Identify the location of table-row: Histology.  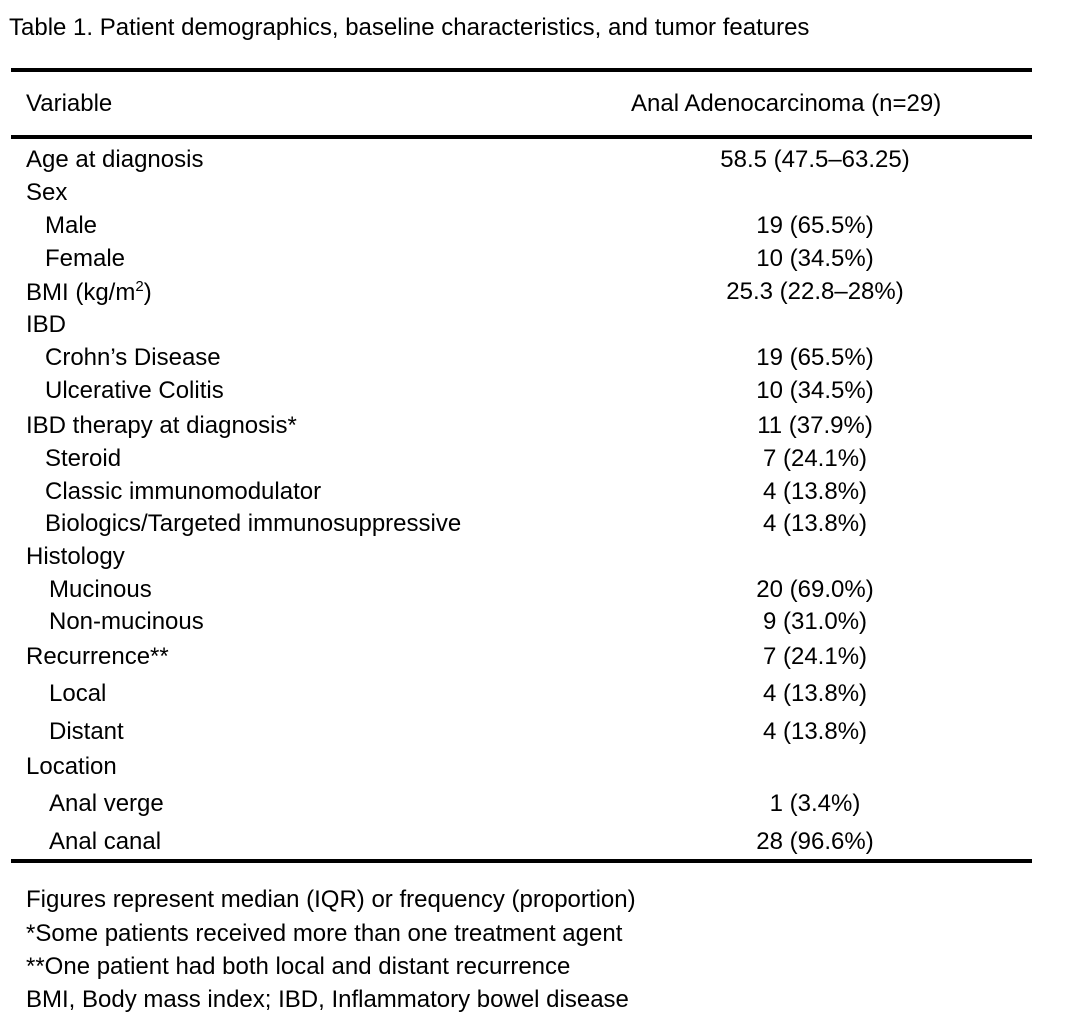
(537, 558).